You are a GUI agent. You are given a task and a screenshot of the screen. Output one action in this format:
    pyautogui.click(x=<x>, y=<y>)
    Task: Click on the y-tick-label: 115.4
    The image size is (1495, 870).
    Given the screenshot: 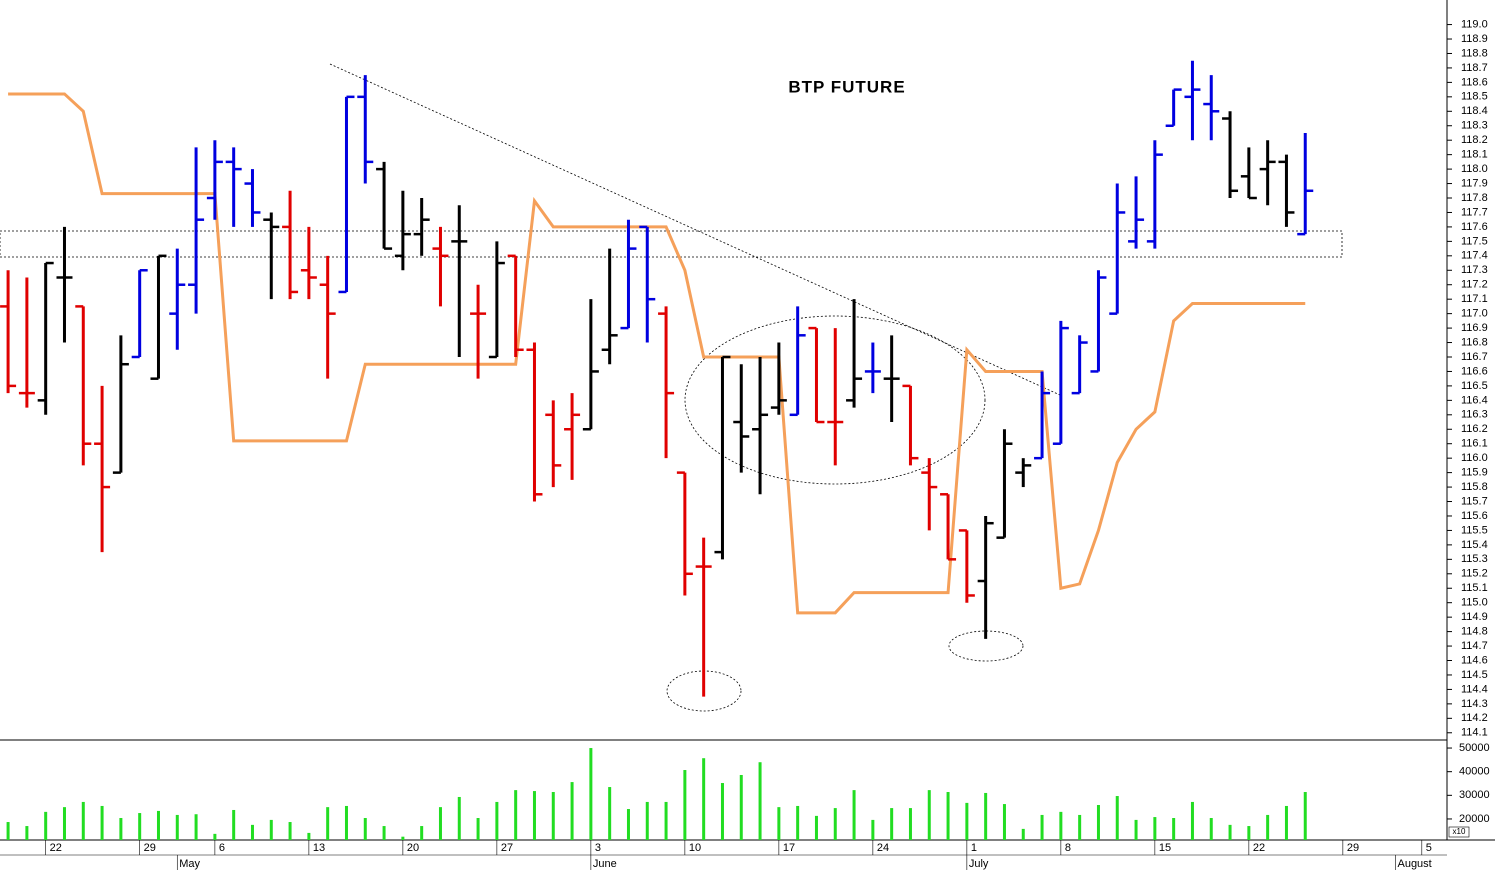 What is the action you would take?
    pyautogui.click(x=1474, y=545)
    